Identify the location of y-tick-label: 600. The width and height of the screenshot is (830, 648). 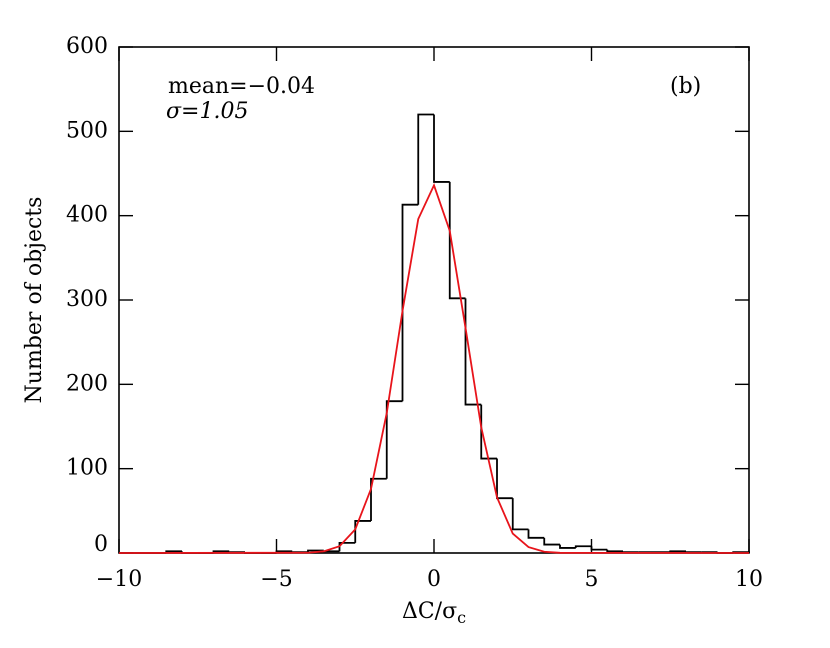
(87, 46).